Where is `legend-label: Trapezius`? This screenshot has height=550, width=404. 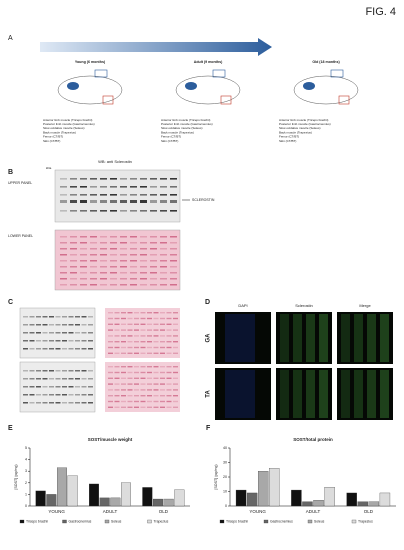
legend-label: Trapezius is located at coordinates (161, 521).